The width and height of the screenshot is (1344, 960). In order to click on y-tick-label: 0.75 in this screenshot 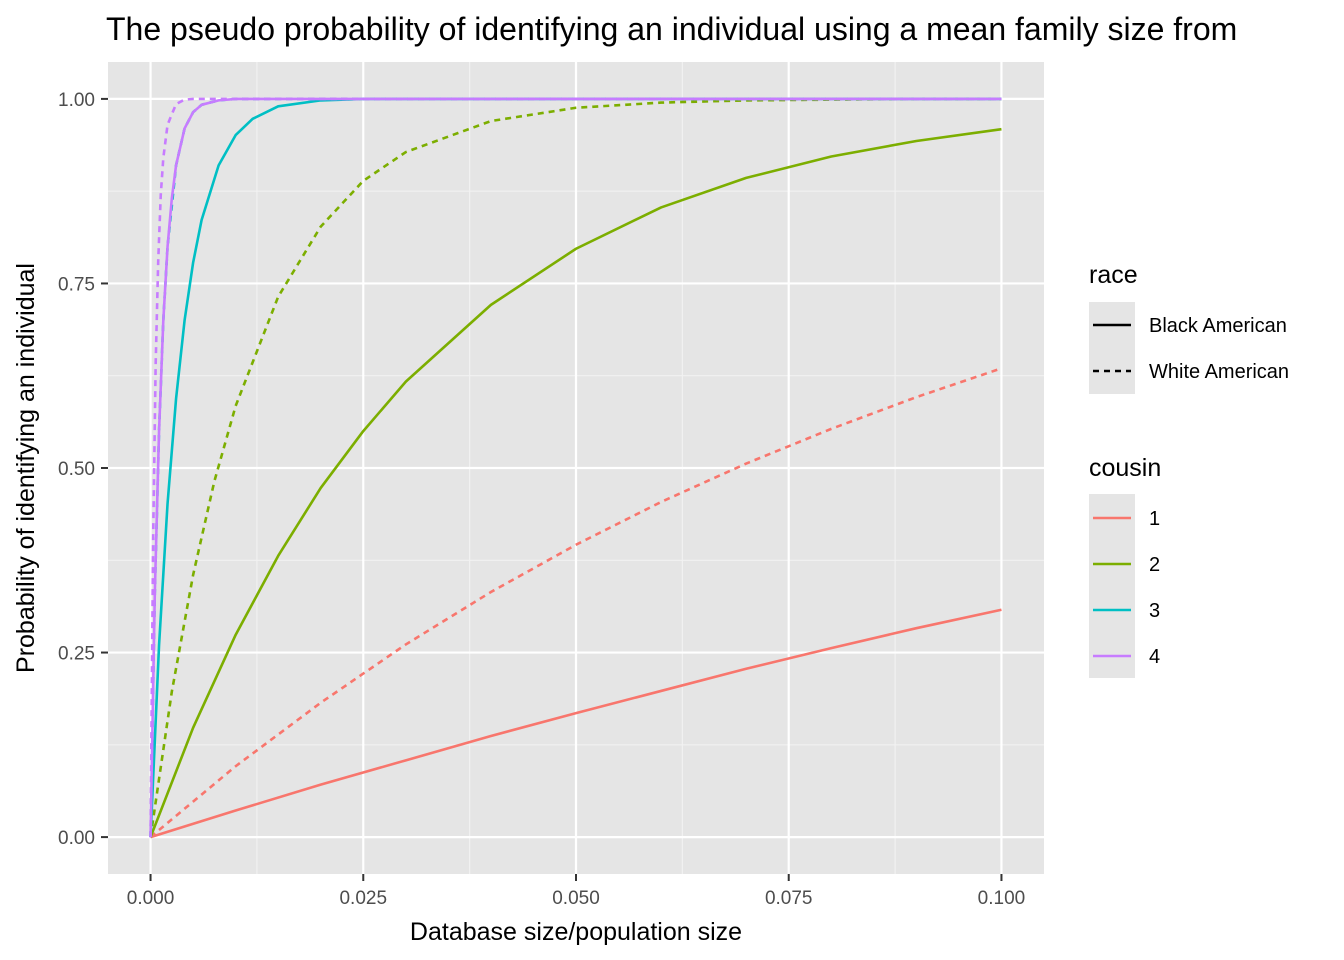, I will do `click(76, 284)`.